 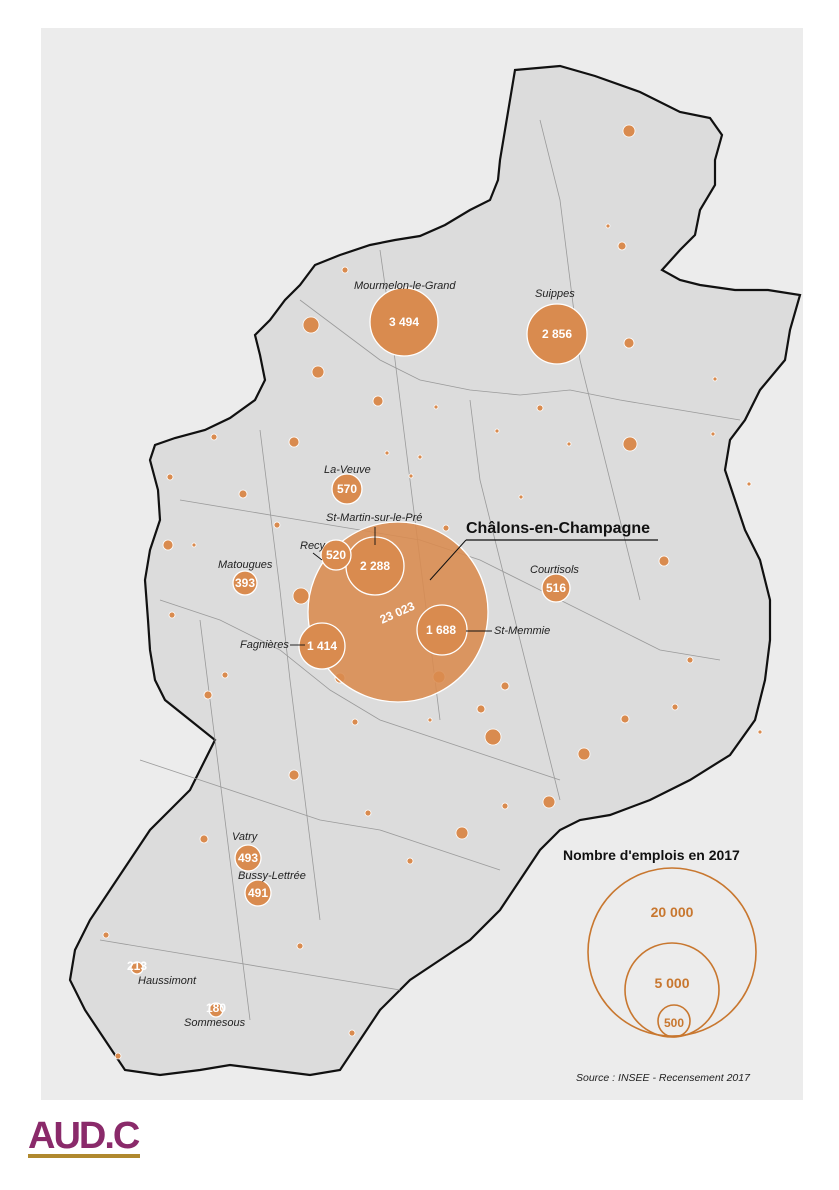 What do you see at coordinates (442, 630) in the screenshot?
I see `bubble-st-memmie` at bounding box center [442, 630].